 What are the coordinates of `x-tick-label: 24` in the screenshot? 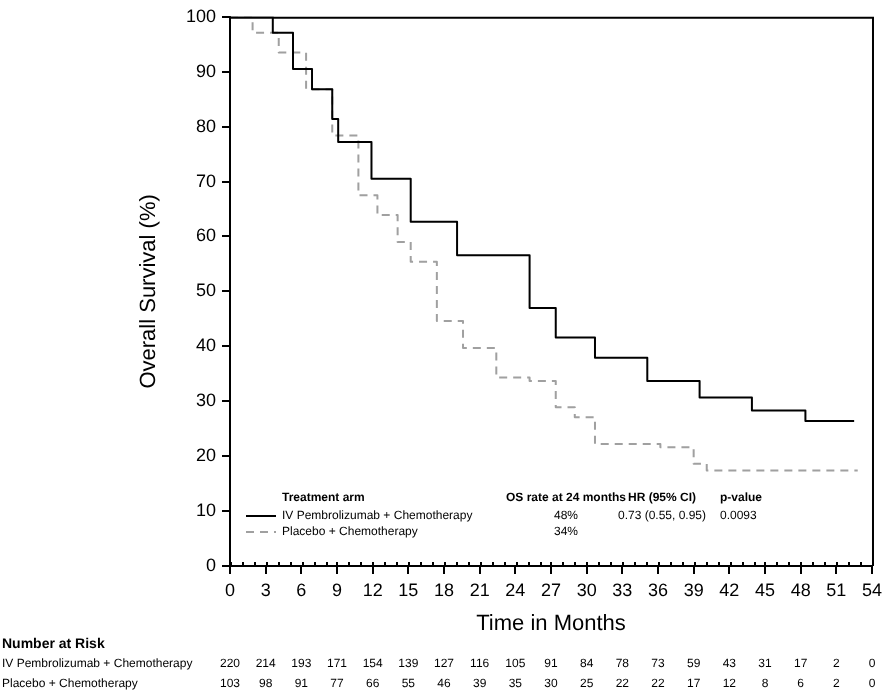 It's located at (515, 589).